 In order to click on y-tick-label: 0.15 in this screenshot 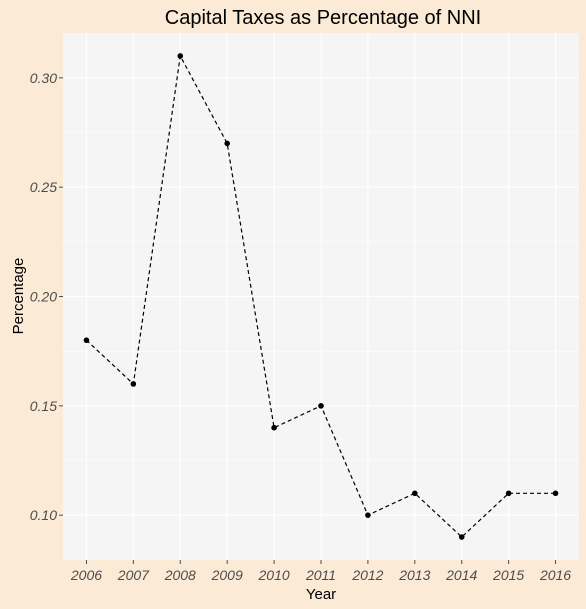, I will do `click(43, 406)`.